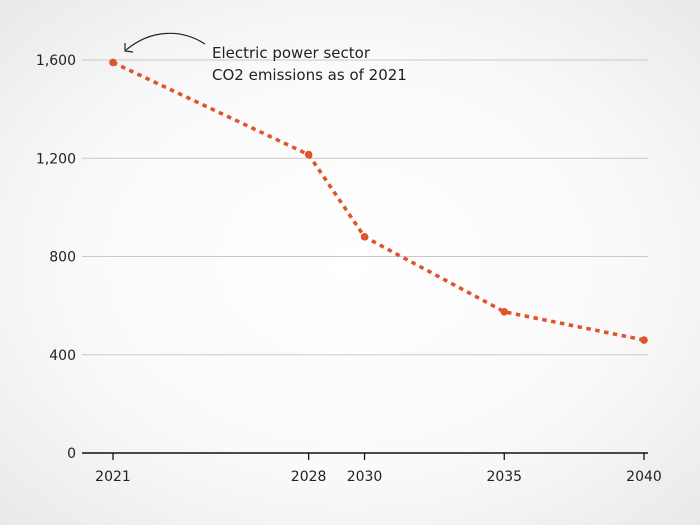  I want to click on y-axis-ticks: 0 400 800 1,200 1,600, so click(56, 257).